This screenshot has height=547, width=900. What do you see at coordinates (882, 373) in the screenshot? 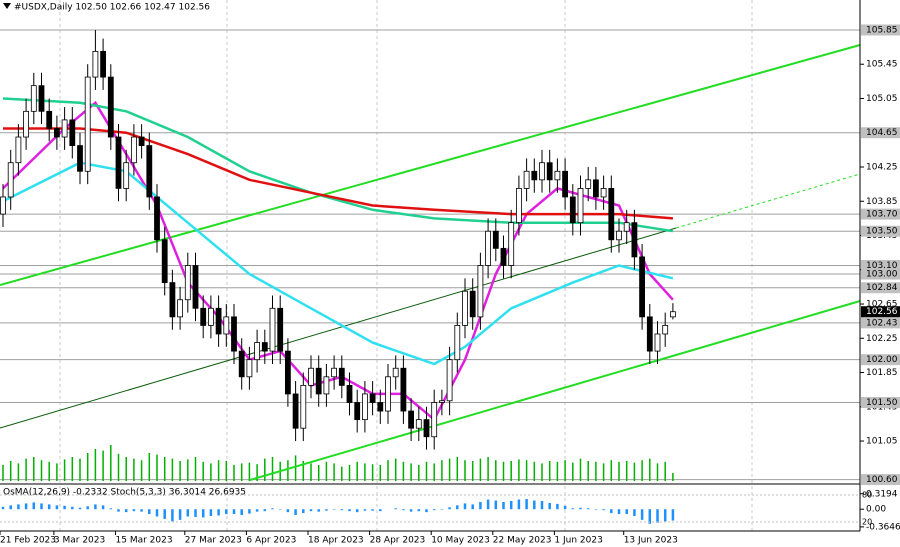
I see `y-tick-label: 101.85` at bounding box center [882, 373].